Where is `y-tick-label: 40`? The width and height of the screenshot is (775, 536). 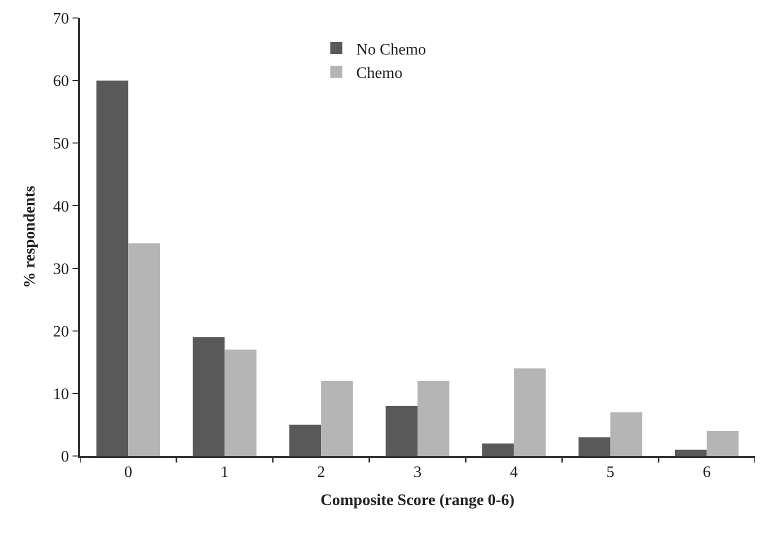 y-tick-label: 40 is located at coordinates (61, 207).